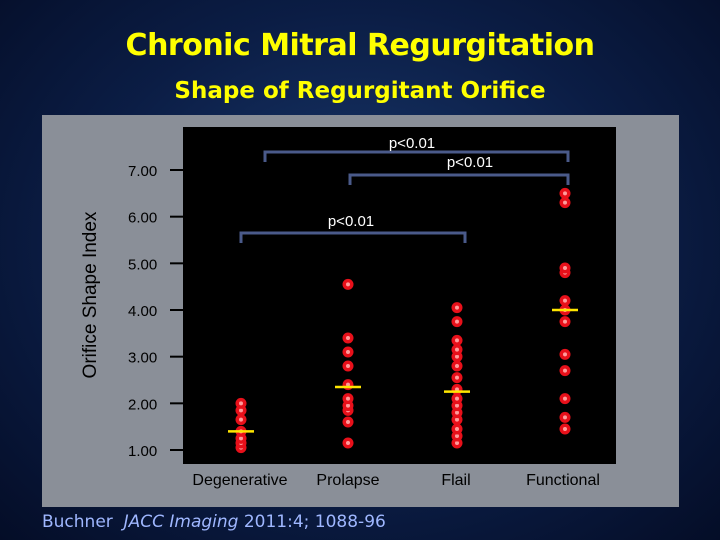 The image size is (720, 540). Describe the element at coordinates (142, 171) in the screenshot. I see `y-tick-label: 7.00` at that location.